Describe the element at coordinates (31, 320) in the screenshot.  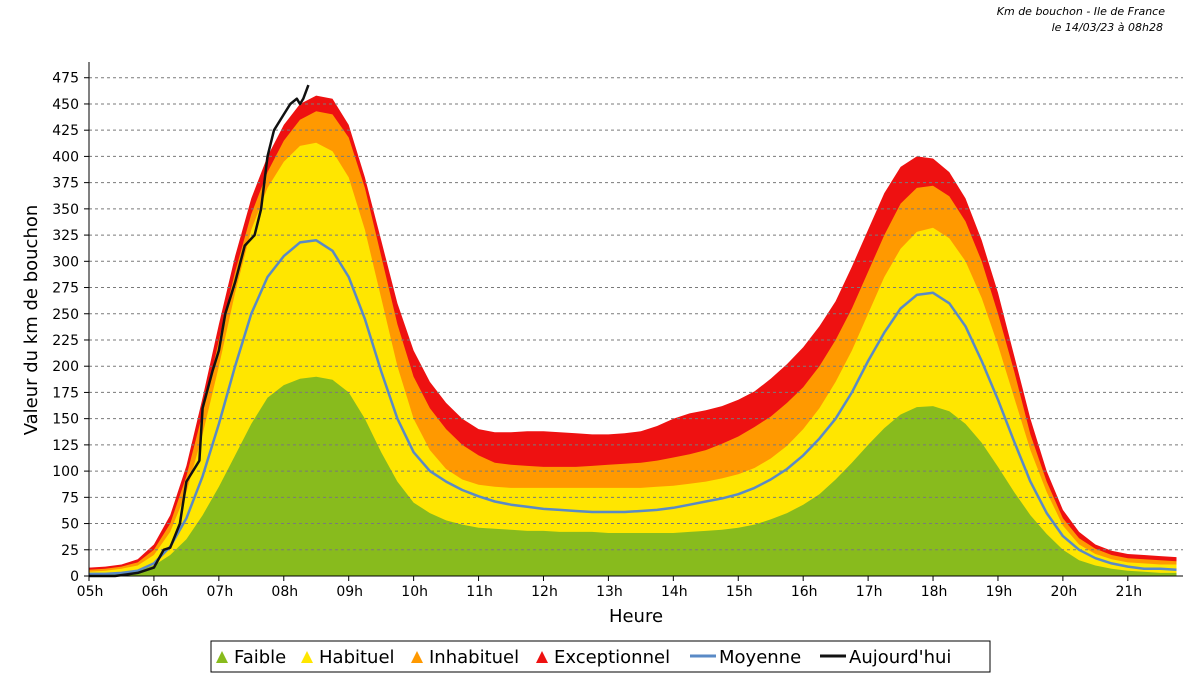
I see `y-axis-title: Valeur du km de bouchon` at that location.